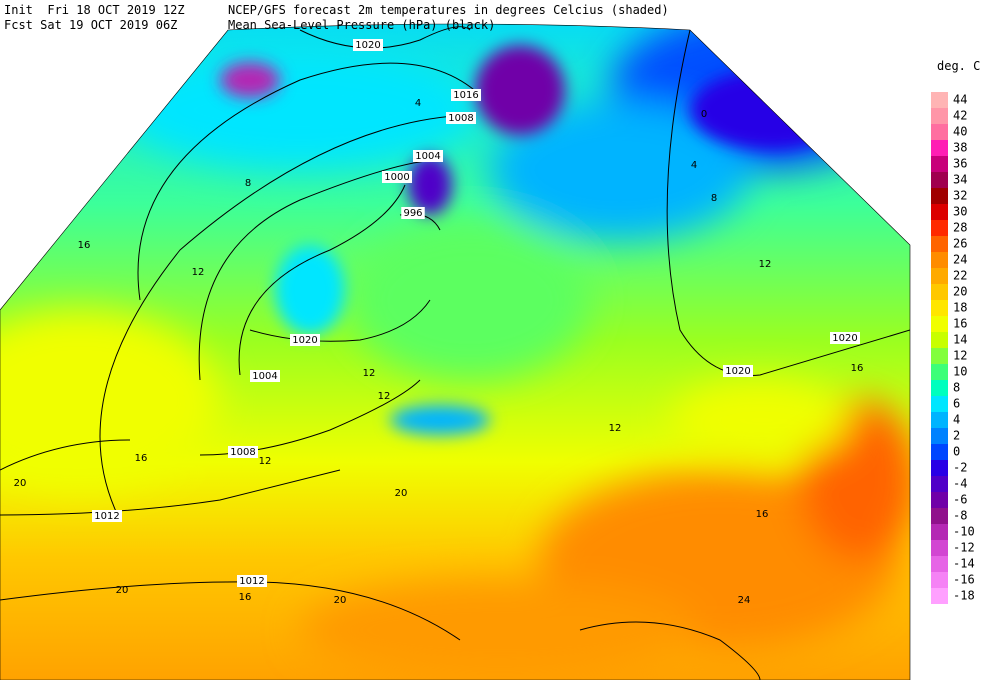  Describe the element at coordinates (958, 66) in the screenshot. I see `legend-title: deg. C` at that location.